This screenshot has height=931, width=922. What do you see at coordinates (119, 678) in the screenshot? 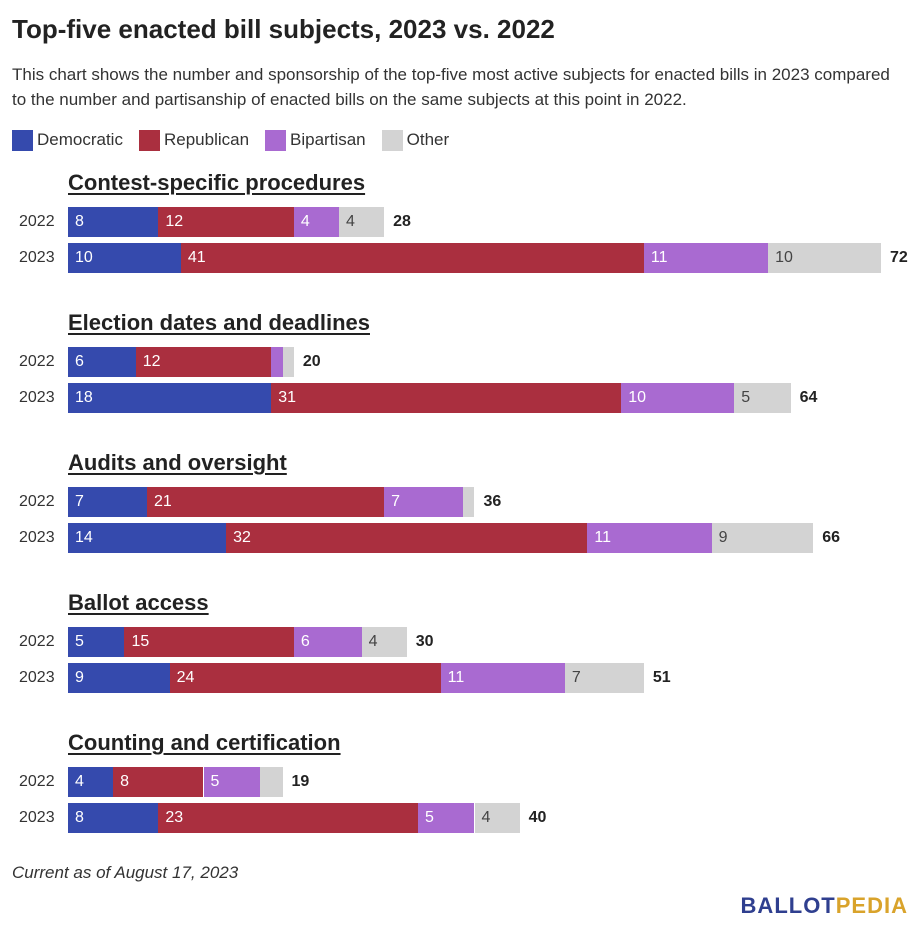
I see `bar-segment-democratic-ballot-access-2023: 9` at bounding box center [119, 678].